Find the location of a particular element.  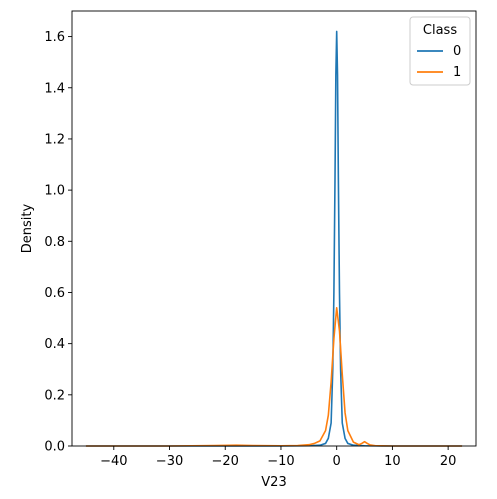

legend: Class 0 1 is located at coordinates (440, 51).